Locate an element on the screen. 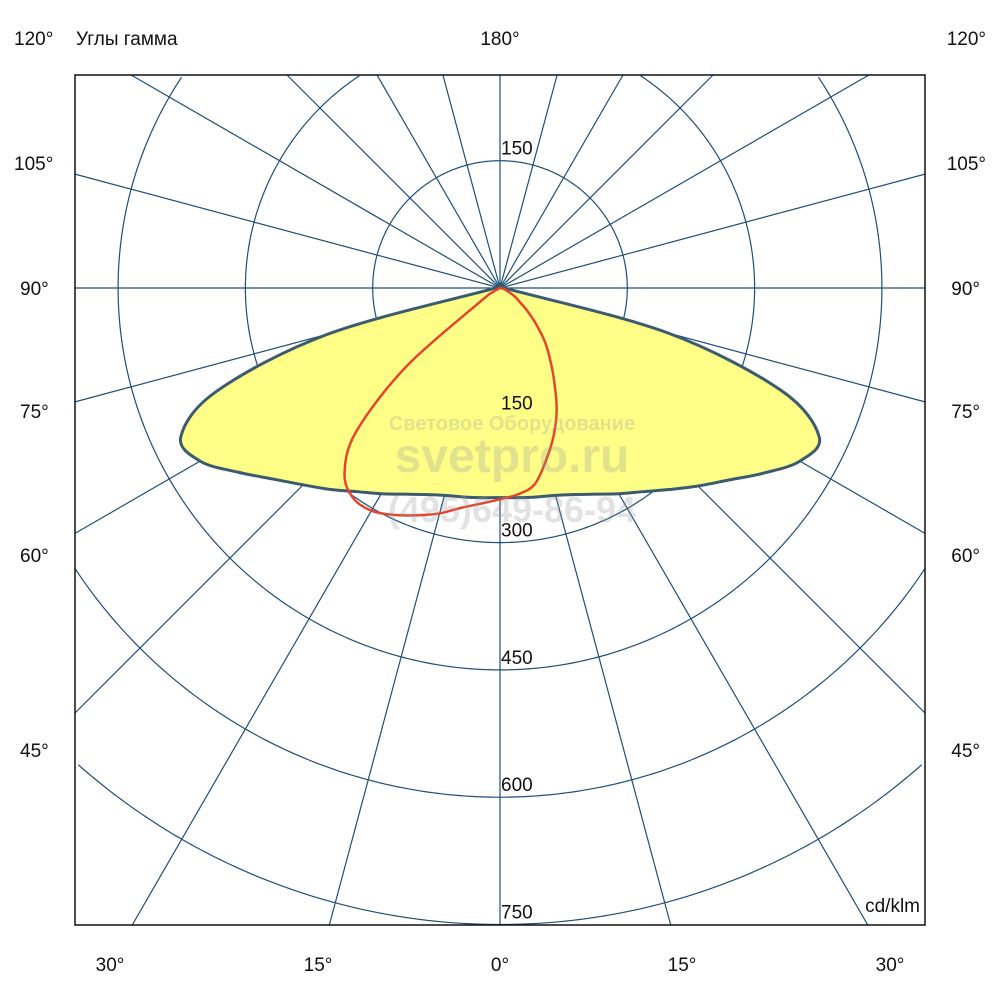 The height and width of the screenshot is (1000, 1000). radial-tick-labels: 150 300 450 600 750 150 is located at coordinates (517, 531).